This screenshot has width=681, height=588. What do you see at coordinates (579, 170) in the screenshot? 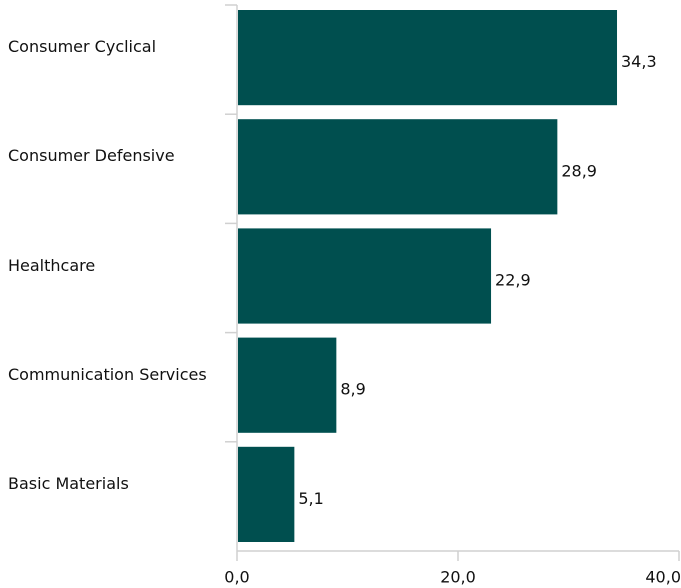
I see `value-label: 28,9` at bounding box center [579, 170].